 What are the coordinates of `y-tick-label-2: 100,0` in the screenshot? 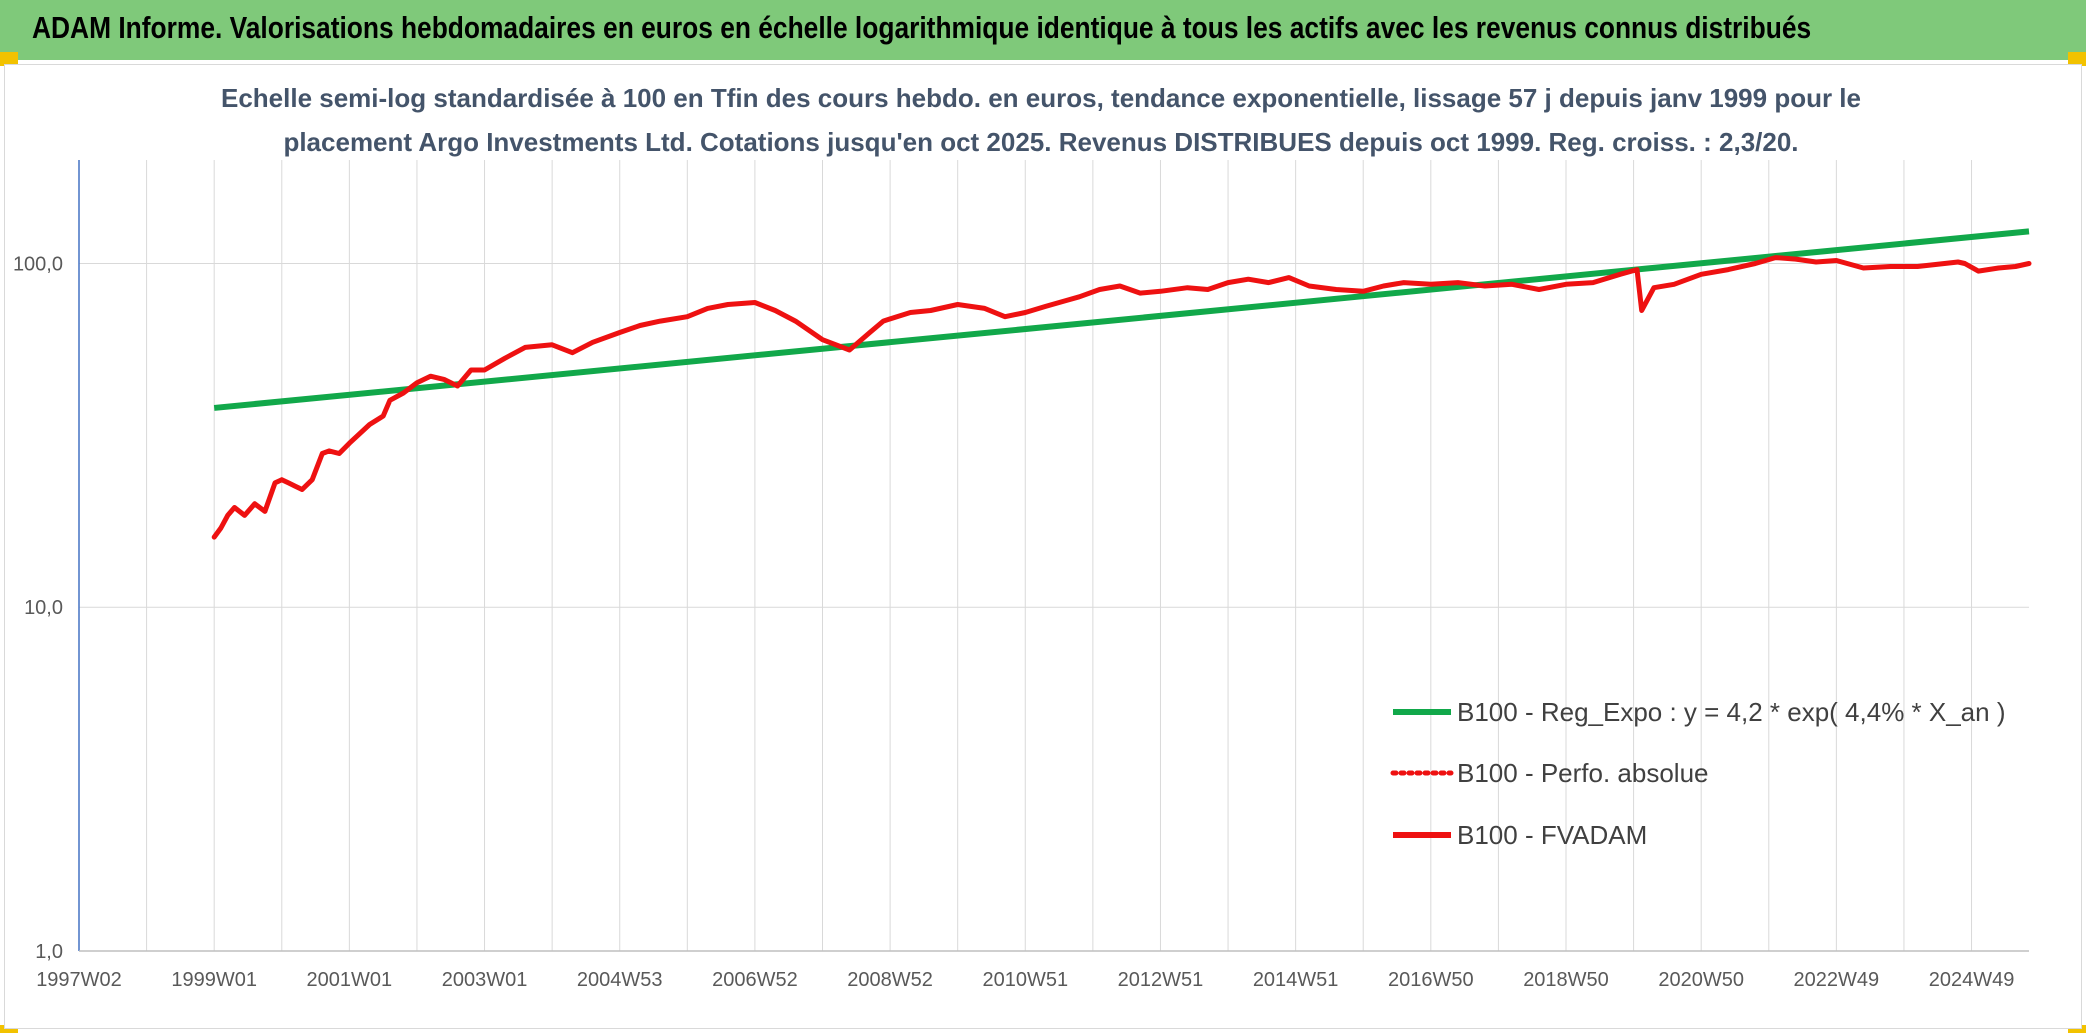 It's located at (38, 264).